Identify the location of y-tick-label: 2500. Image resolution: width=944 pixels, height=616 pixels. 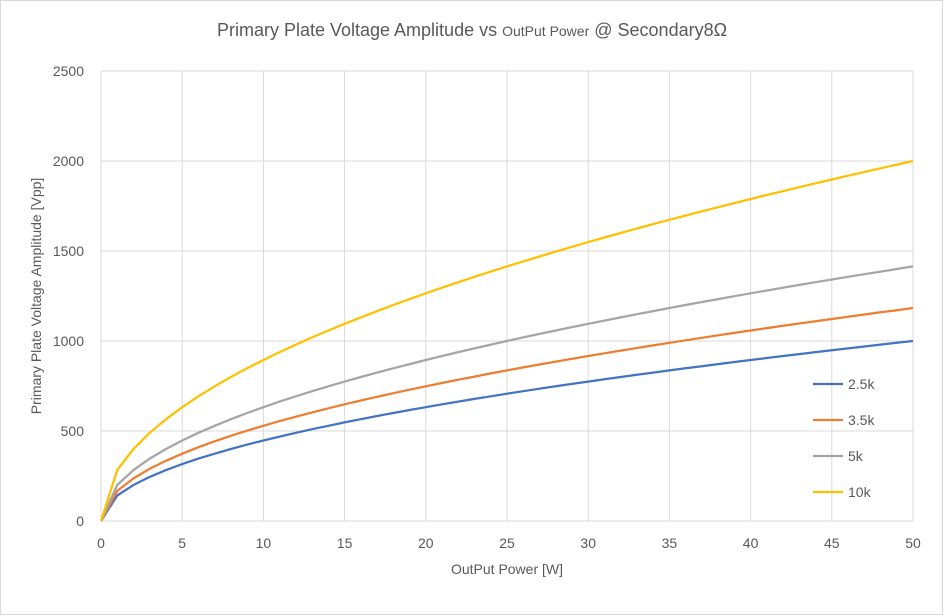
(68, 71).